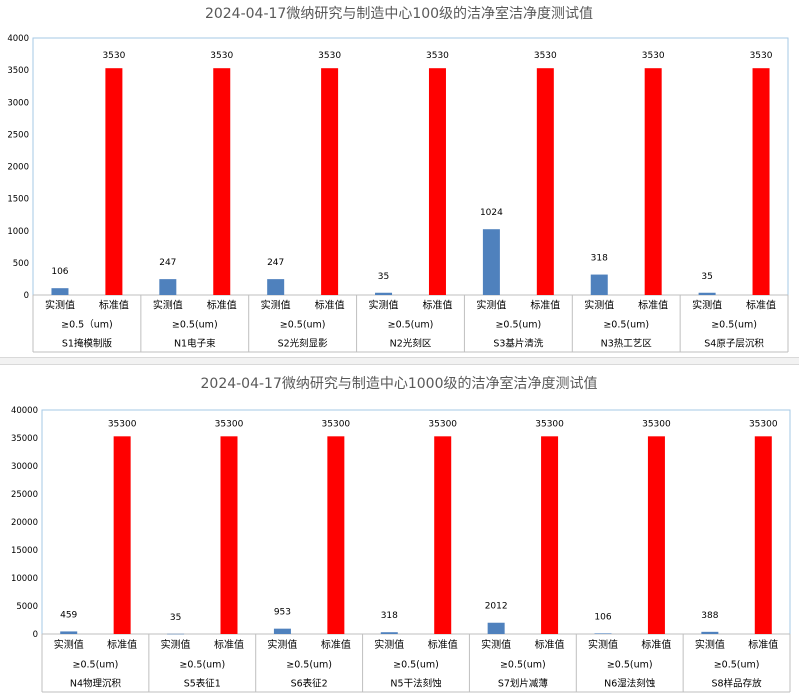 The width and height of the screenshot is (799, 694). What do you see at coordinates (737, 684) in the screenshot?
I see `category-location-label: S8样品存放` at bounding box center [737, 684].